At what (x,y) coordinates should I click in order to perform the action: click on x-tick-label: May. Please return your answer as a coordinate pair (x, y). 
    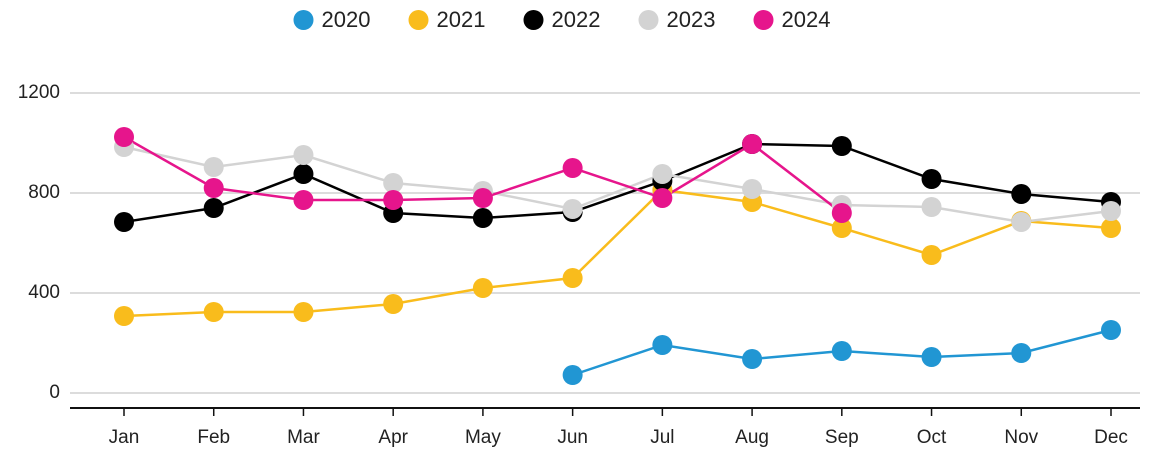
    Looking at the image, I should click on (483, 437).